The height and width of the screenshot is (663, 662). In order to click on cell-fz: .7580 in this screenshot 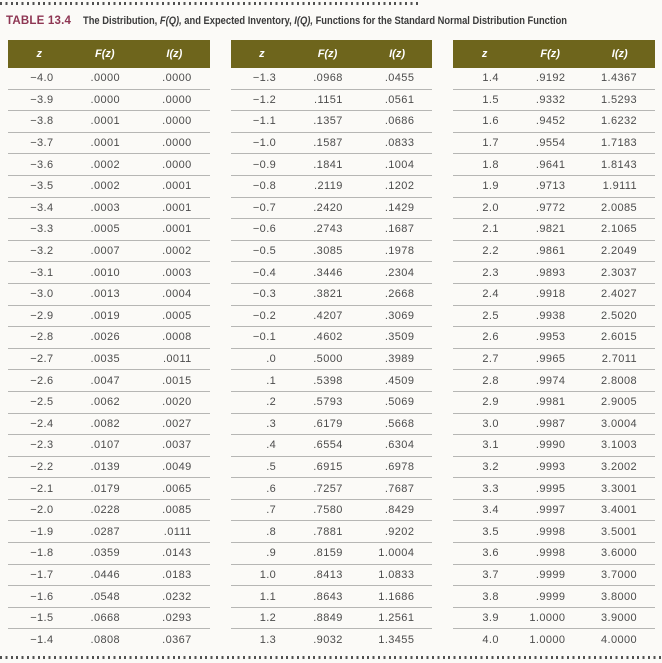, I will do `click(327, 510)`.